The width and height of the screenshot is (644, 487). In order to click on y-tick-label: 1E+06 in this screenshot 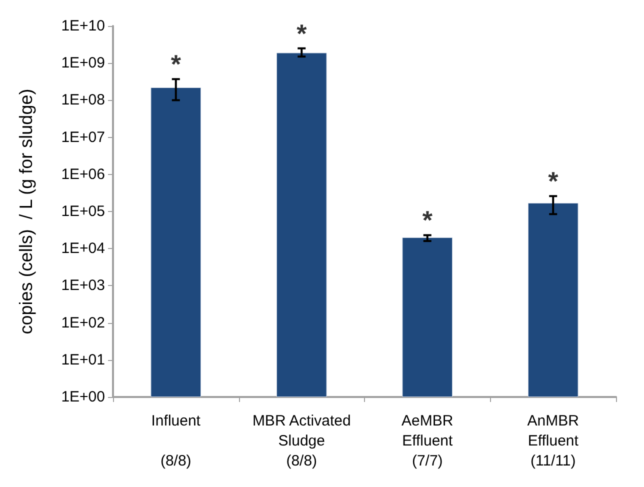, I will do `click(83, 174)`.